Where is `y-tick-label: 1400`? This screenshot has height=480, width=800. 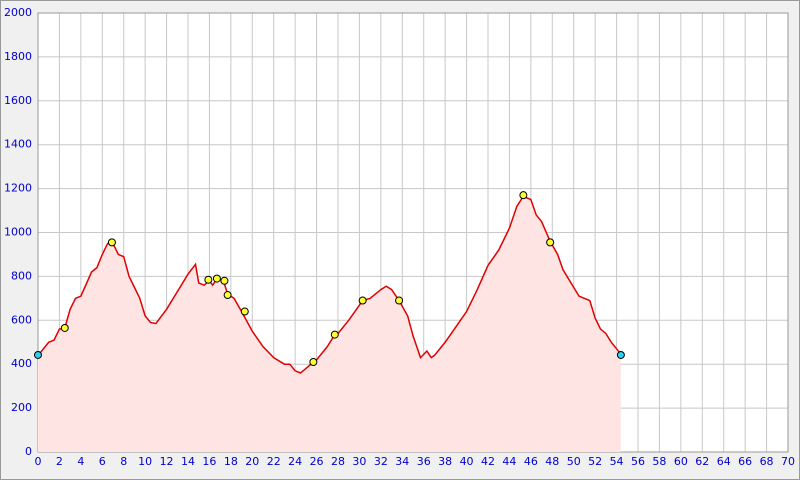 y-tick-label: 1400 is located at coordinates (18, 144).